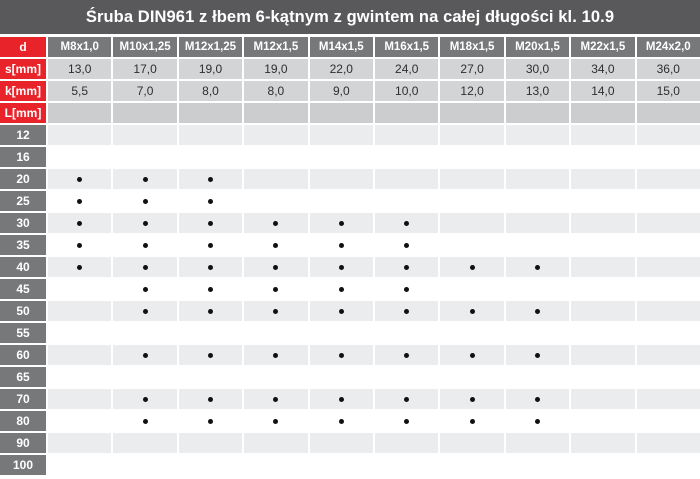  What do you see at coordinates (472, 47) in the screenshot?
I see `column-header: M18x1,5` at bounding box center [472, 47].